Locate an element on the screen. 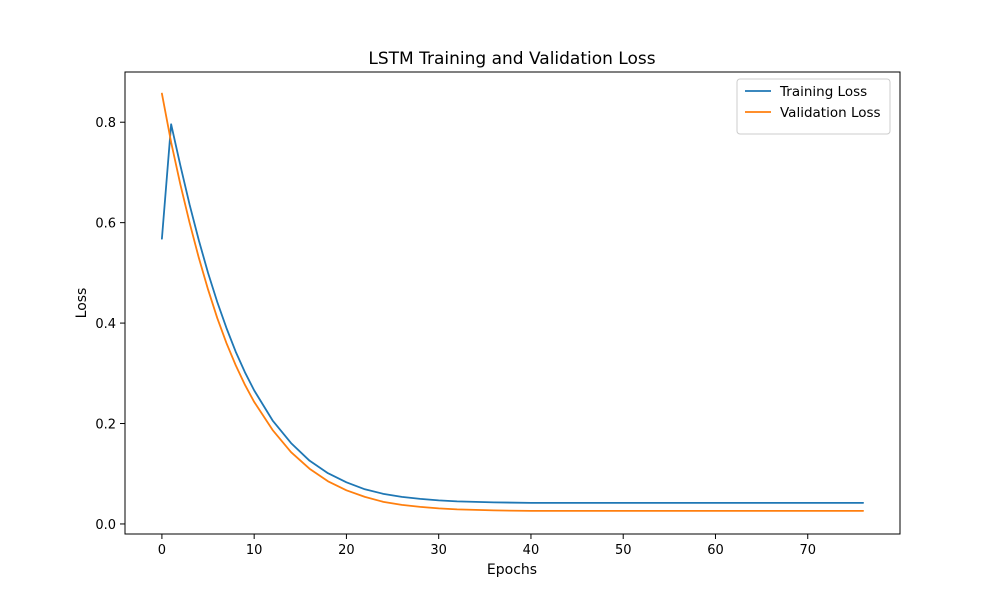 The image size is (1000, 600). y-tick-label: 0.0 is located at coordinates (105, 525).